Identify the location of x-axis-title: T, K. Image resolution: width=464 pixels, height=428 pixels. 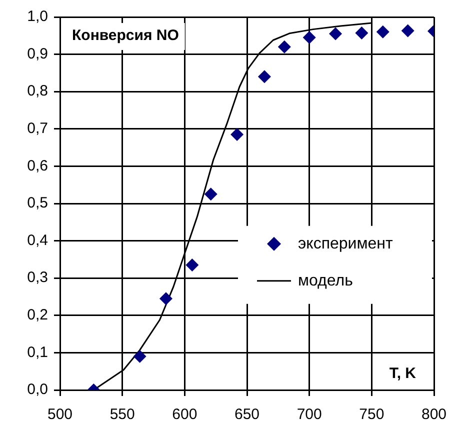
(402, 373).